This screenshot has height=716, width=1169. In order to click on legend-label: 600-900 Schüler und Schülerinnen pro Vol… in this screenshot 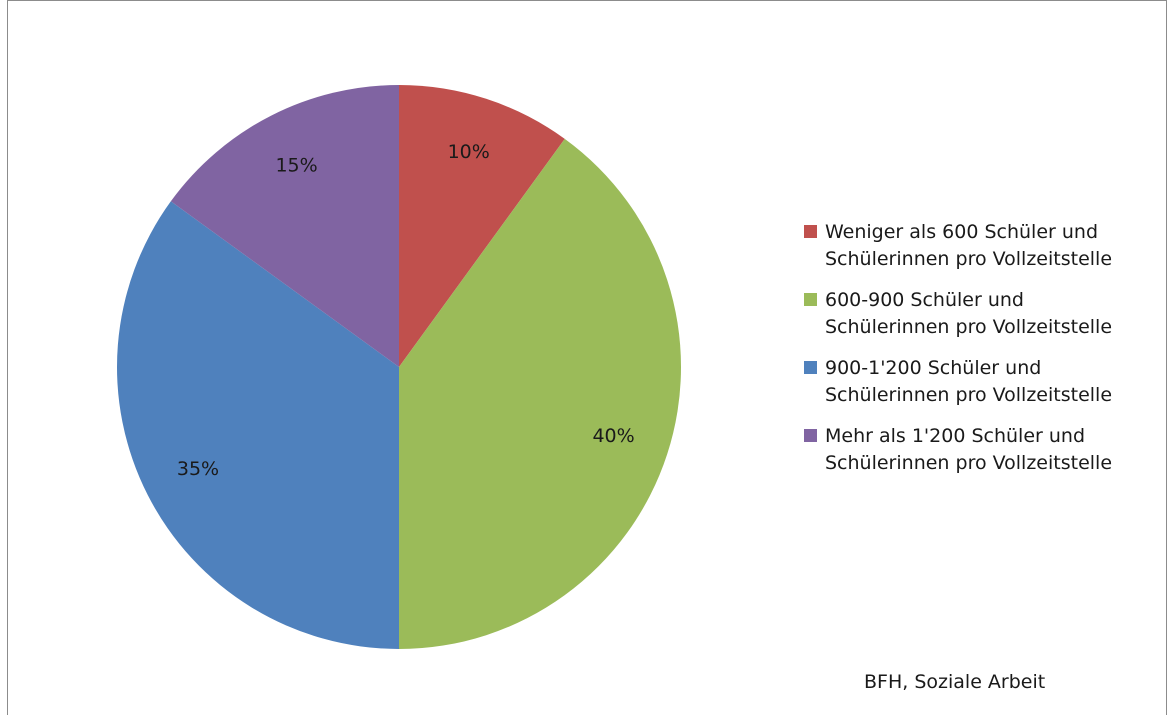, I will do `click(969, 313)`.